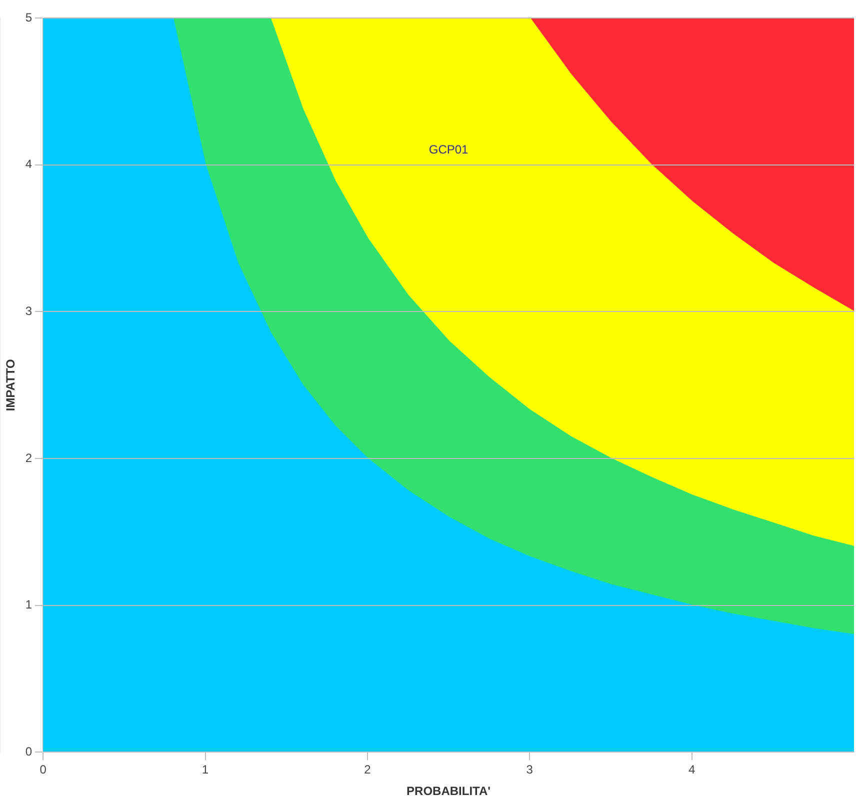 This screenshot has width=856, height=803. I want to click on y-tick-label: 5, so click(28, 17).